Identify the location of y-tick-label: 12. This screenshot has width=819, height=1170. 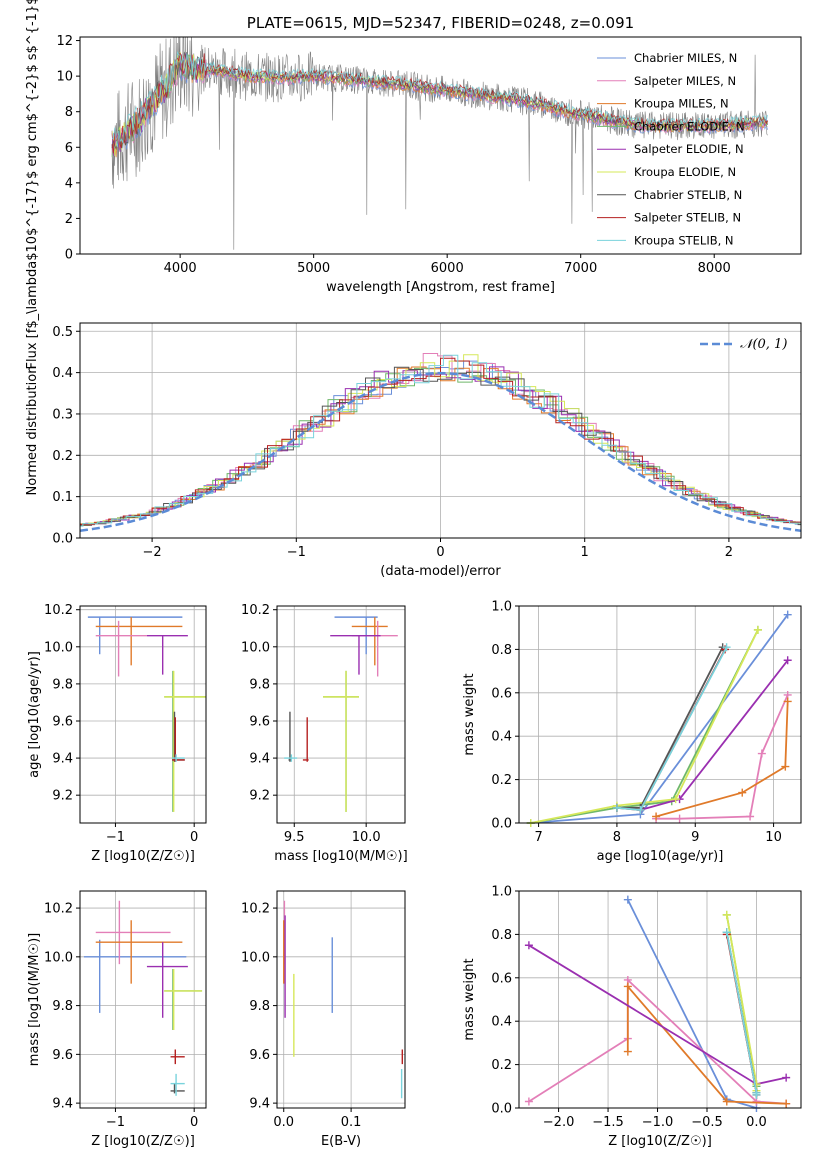
(64, 41).